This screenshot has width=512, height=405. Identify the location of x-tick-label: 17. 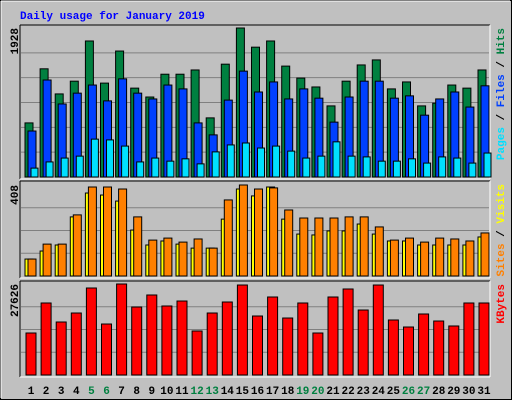
(272, 392).